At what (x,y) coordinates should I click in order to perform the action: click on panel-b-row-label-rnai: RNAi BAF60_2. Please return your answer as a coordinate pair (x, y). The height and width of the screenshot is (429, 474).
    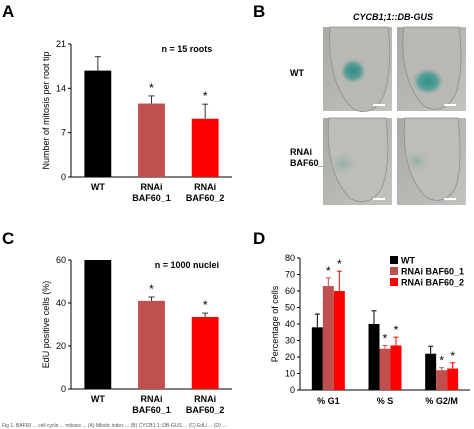
    Looking at the image, I should click on (309, 157).